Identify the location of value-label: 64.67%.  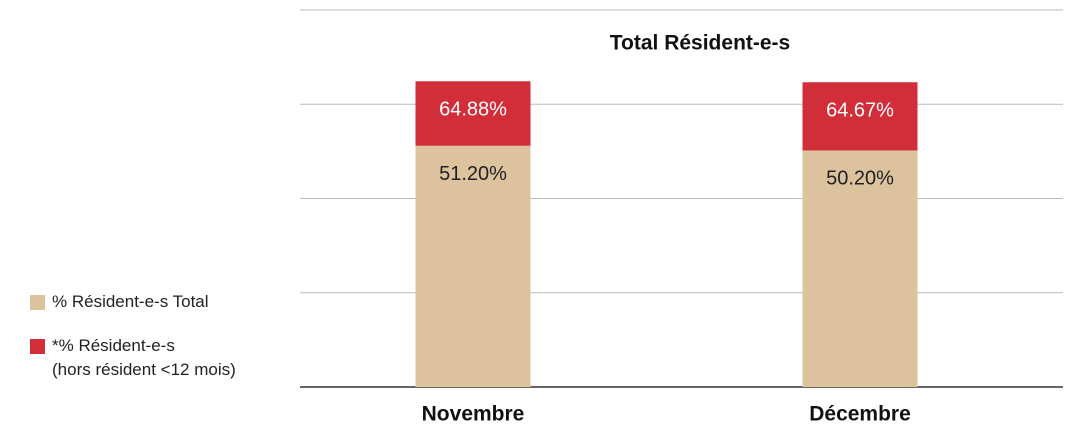
(860, 111).